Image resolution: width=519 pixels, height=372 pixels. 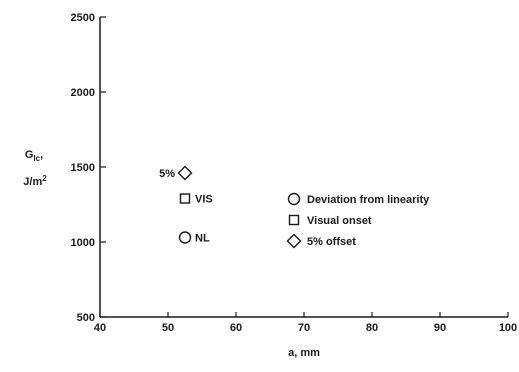 I want to click on x-tick-label: 100, so click(x=508, y=328).